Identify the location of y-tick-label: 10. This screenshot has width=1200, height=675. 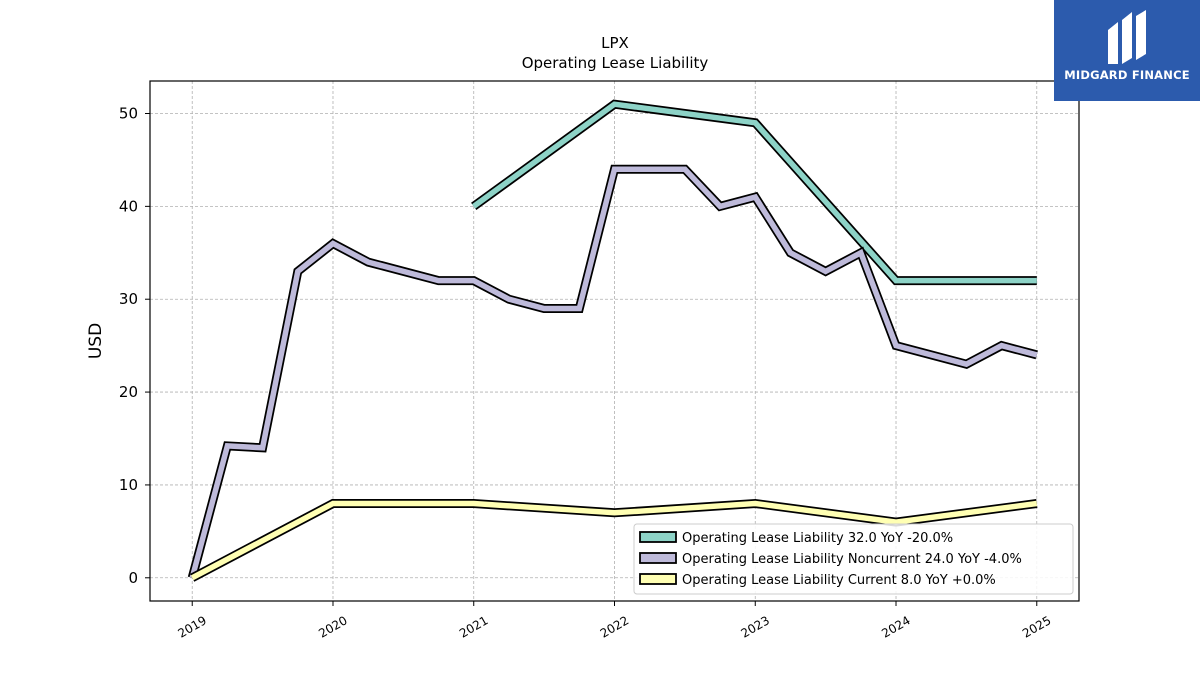
(128, 485).